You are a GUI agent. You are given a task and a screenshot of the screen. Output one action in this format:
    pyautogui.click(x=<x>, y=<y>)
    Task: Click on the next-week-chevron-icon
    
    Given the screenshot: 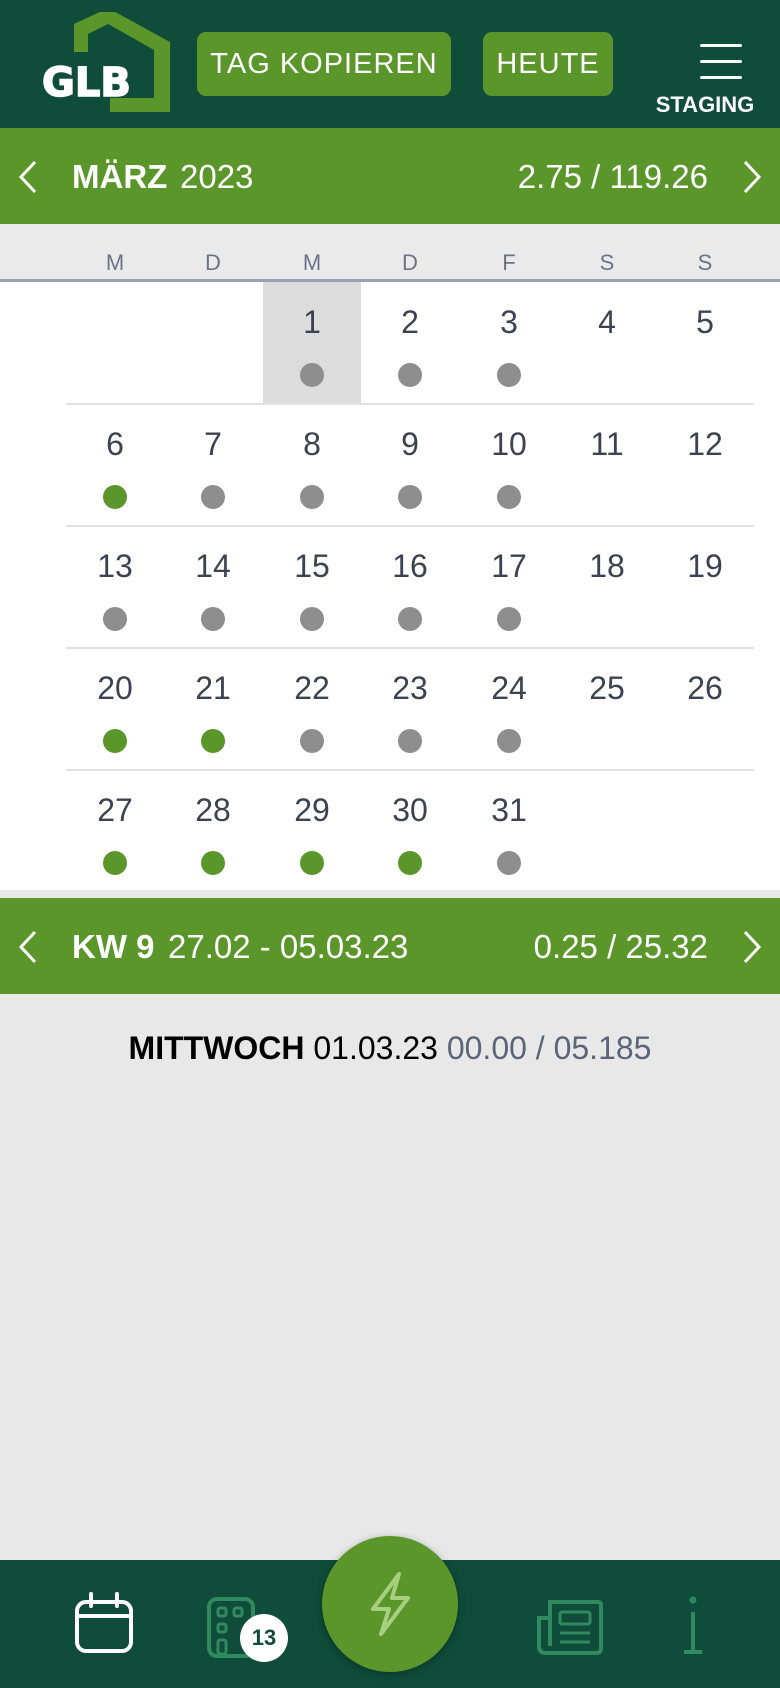 What is the action you would take?
    pyautogui.click(x=752, y=947)
    